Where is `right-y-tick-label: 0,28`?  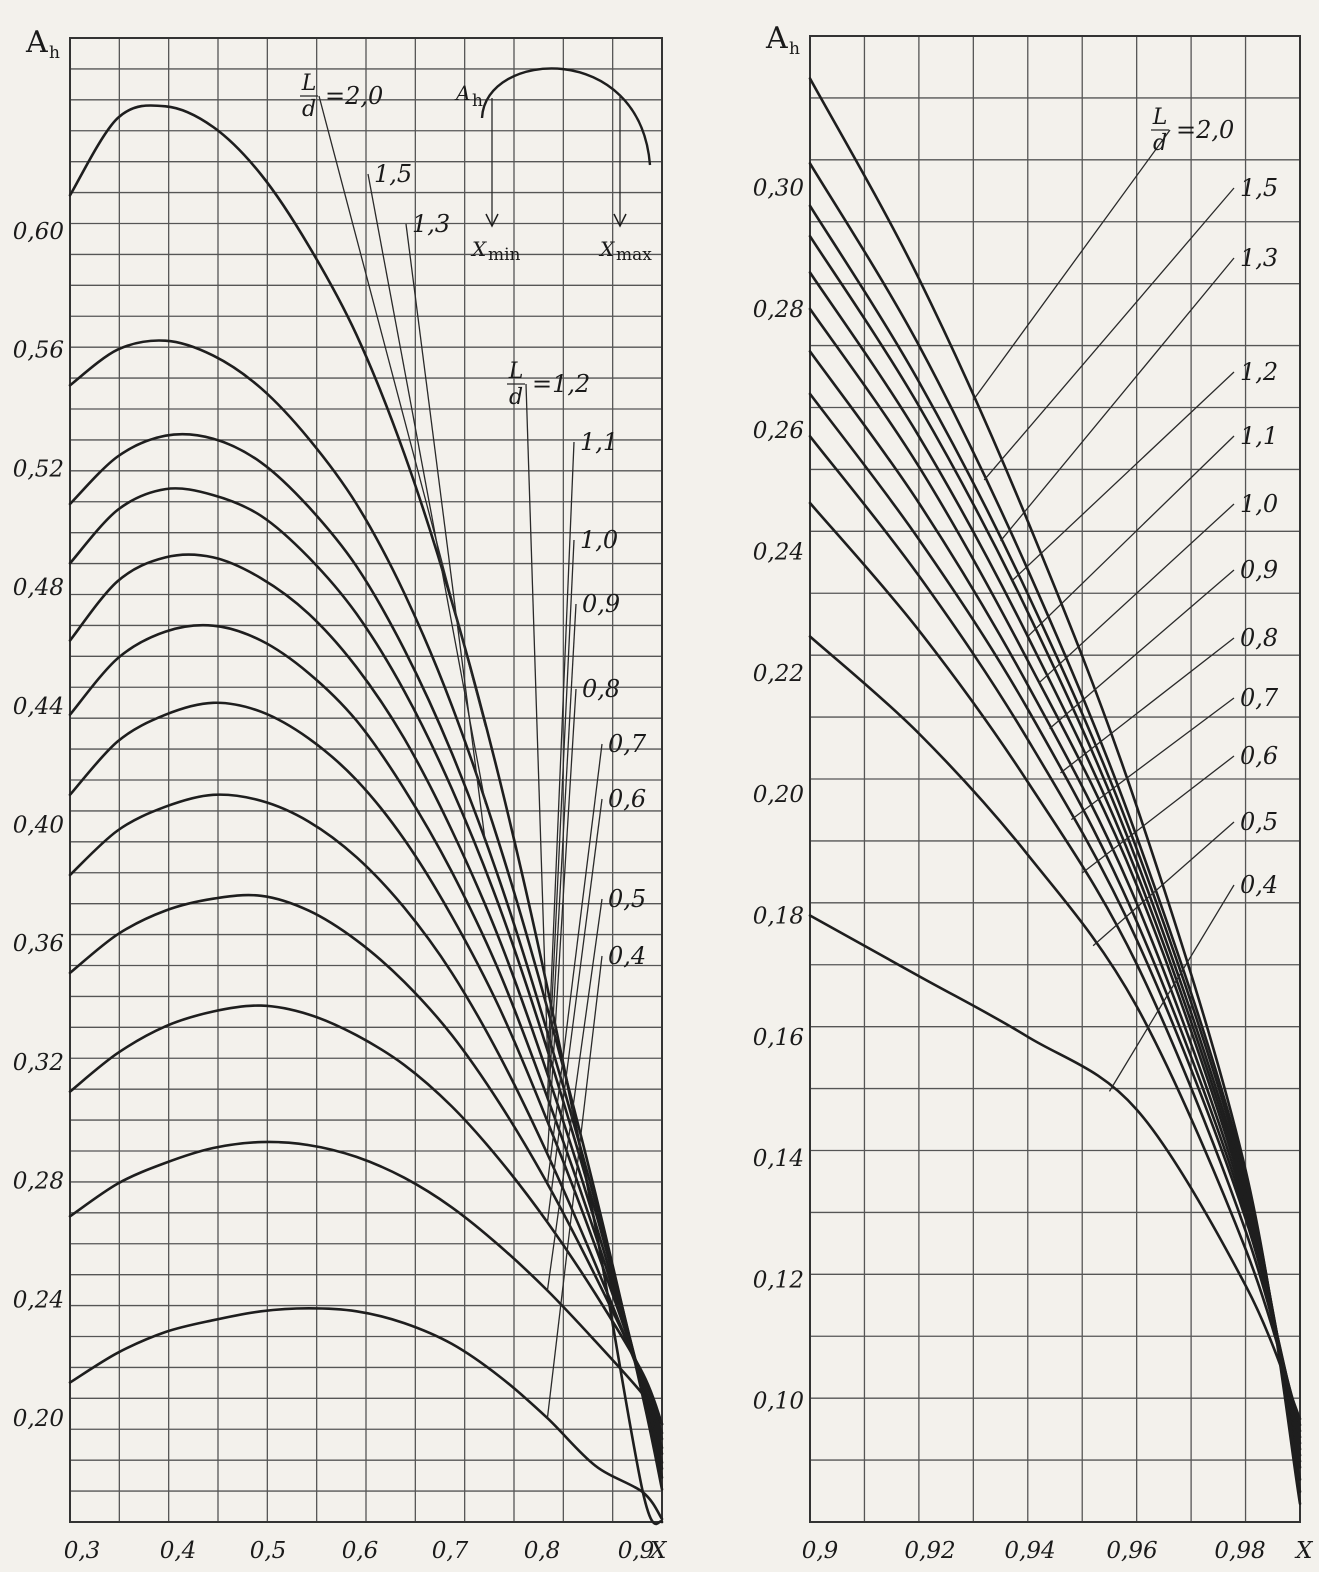
right-y-tick-label: 0,28 is located at coordinates (778, 310).